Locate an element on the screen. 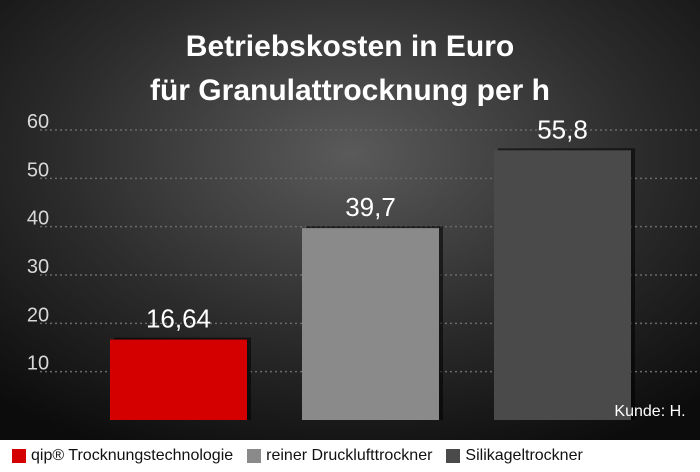 This screenshot has height=472, width=700. y-tick-label: 10 is located at coordinates (38, 364).